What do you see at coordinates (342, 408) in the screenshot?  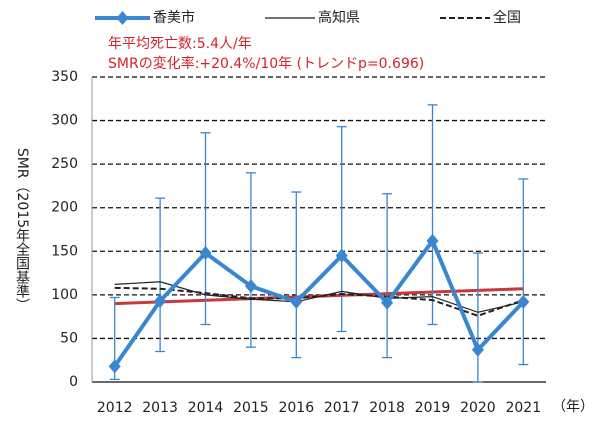 I see `x-tick-label: 2017` at bounding box center [342, 408].